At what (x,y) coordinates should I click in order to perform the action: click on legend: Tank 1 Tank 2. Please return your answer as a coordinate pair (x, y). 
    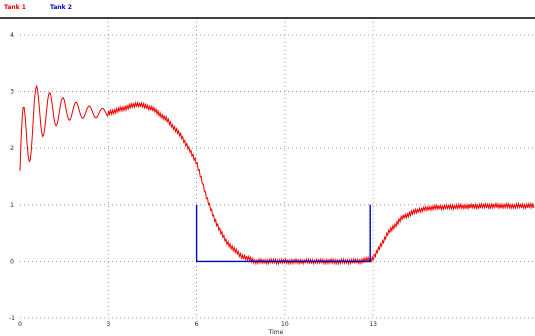
    Looking at the image, I should click on (38, 7).